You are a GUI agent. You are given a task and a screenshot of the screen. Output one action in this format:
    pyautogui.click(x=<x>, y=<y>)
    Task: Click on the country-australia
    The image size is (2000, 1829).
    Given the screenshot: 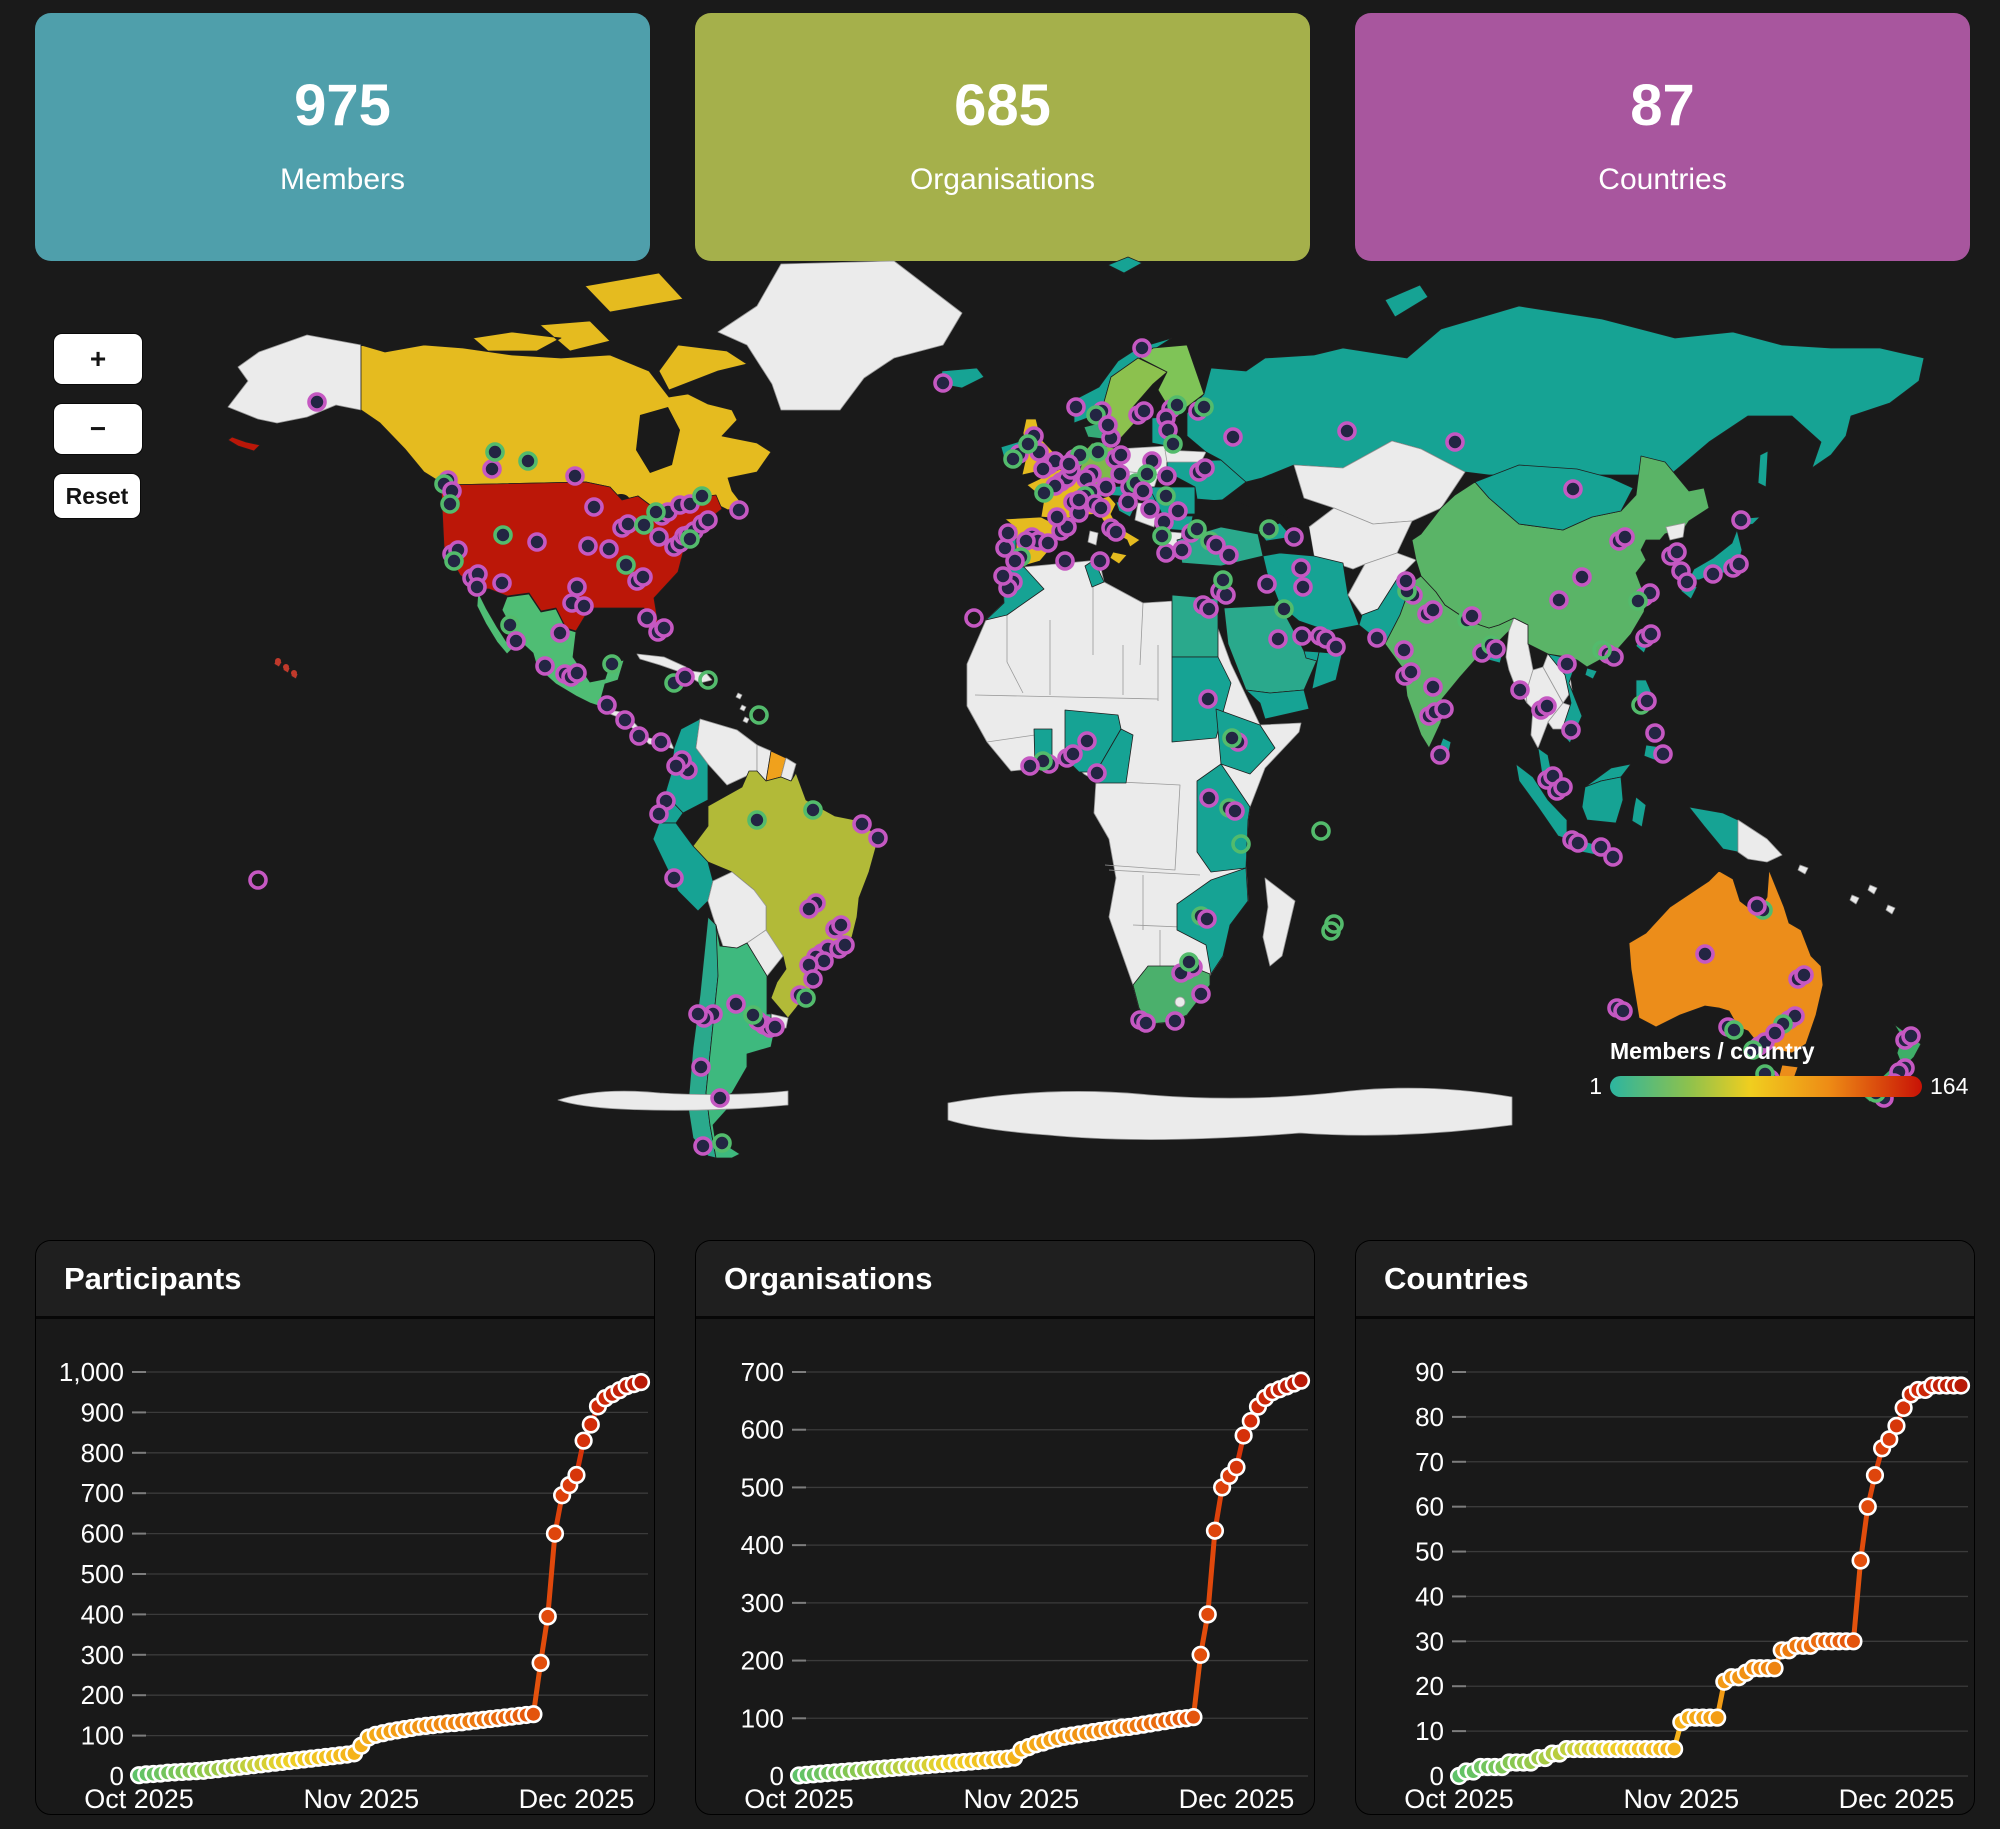 What is the action you would take?
    pyautogui.click(x=1726, y=961)
    